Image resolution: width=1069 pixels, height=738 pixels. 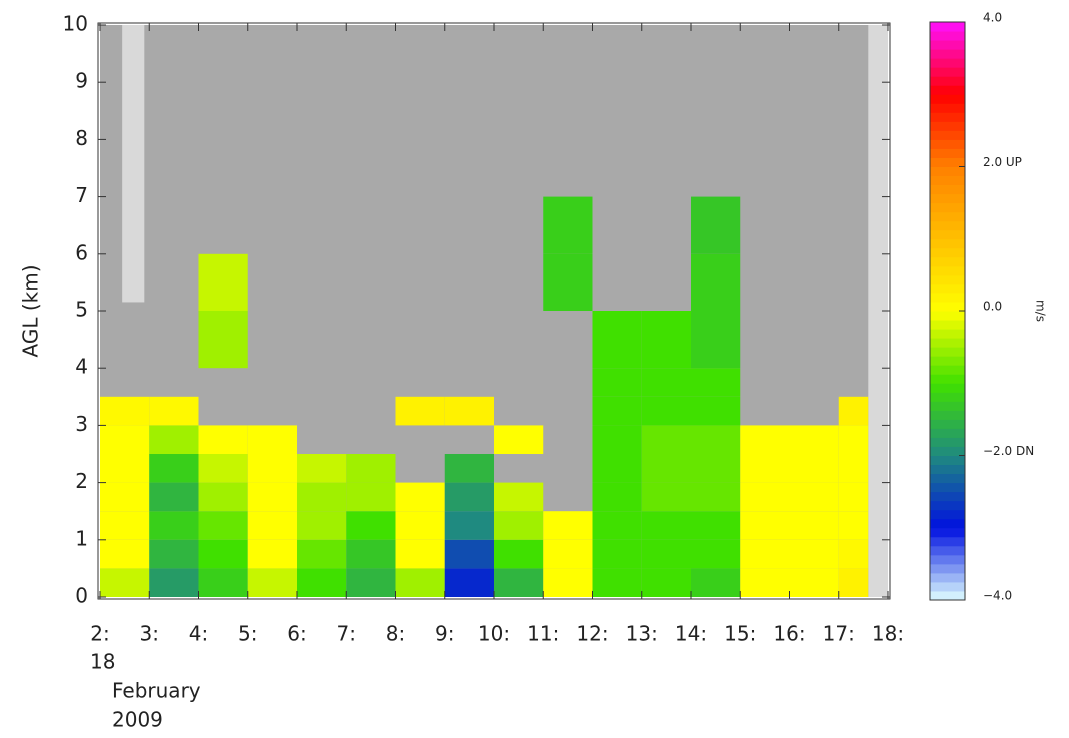 What do you see at coordinates (81, 252) in the screenshot?
I see `y-tick-label: 6` at bounding box center [81, 252].